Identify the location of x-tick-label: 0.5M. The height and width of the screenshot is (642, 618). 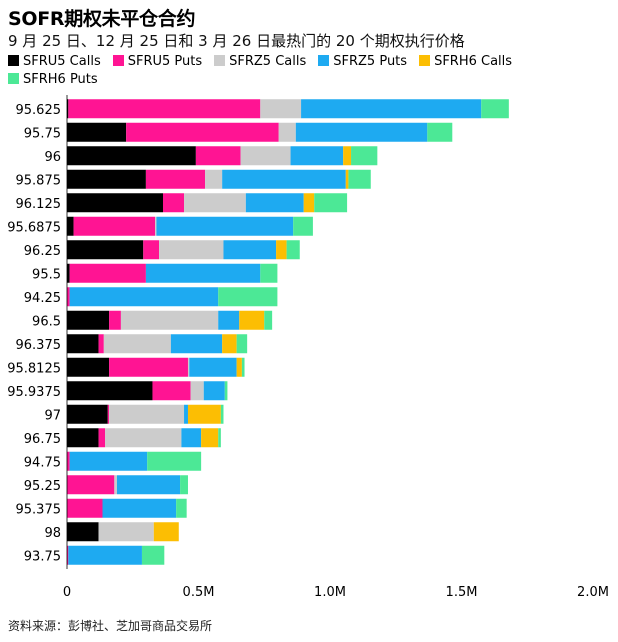
(199, 592).